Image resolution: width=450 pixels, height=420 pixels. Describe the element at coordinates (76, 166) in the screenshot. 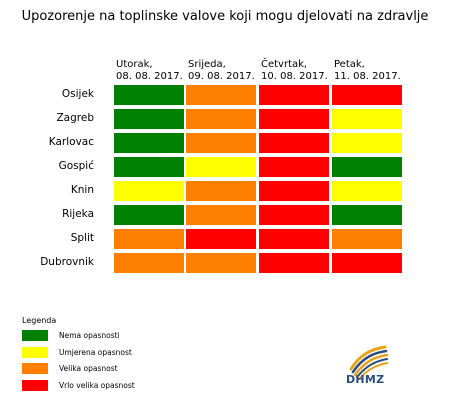

I see `city-label: Gospić` at that location.